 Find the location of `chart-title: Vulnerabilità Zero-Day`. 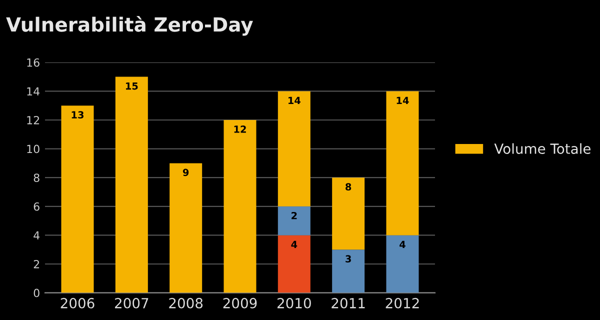

chart-title: Vulnerabilità Zero-Day is located at coordinates (129, 26).